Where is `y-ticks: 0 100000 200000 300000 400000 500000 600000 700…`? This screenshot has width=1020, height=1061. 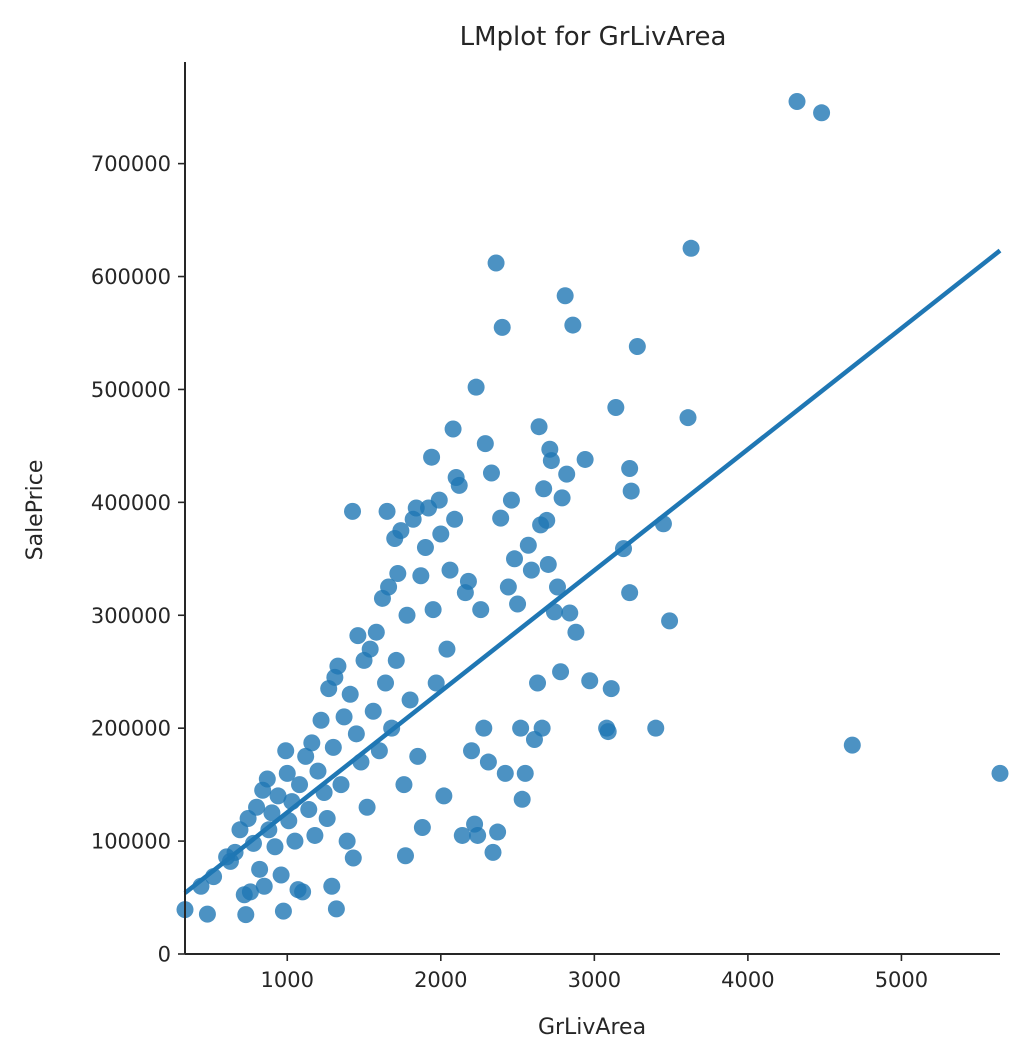 y-ticks: 0 100000 200000 300000 400000 500000 600000 700… is located at coordinates (138, 559).